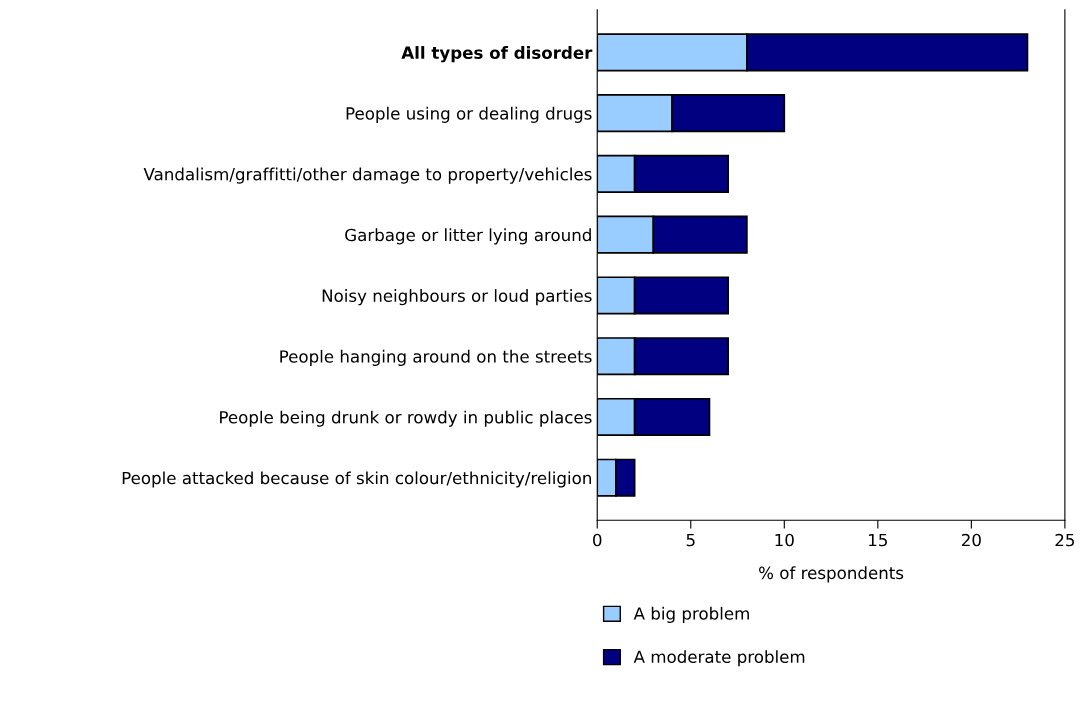 The width and height of the screenshot is (1080, 704). Describe the element at coordinates (1065, 540) in the screenshot. I see `x-tick-label: 25` at that location.